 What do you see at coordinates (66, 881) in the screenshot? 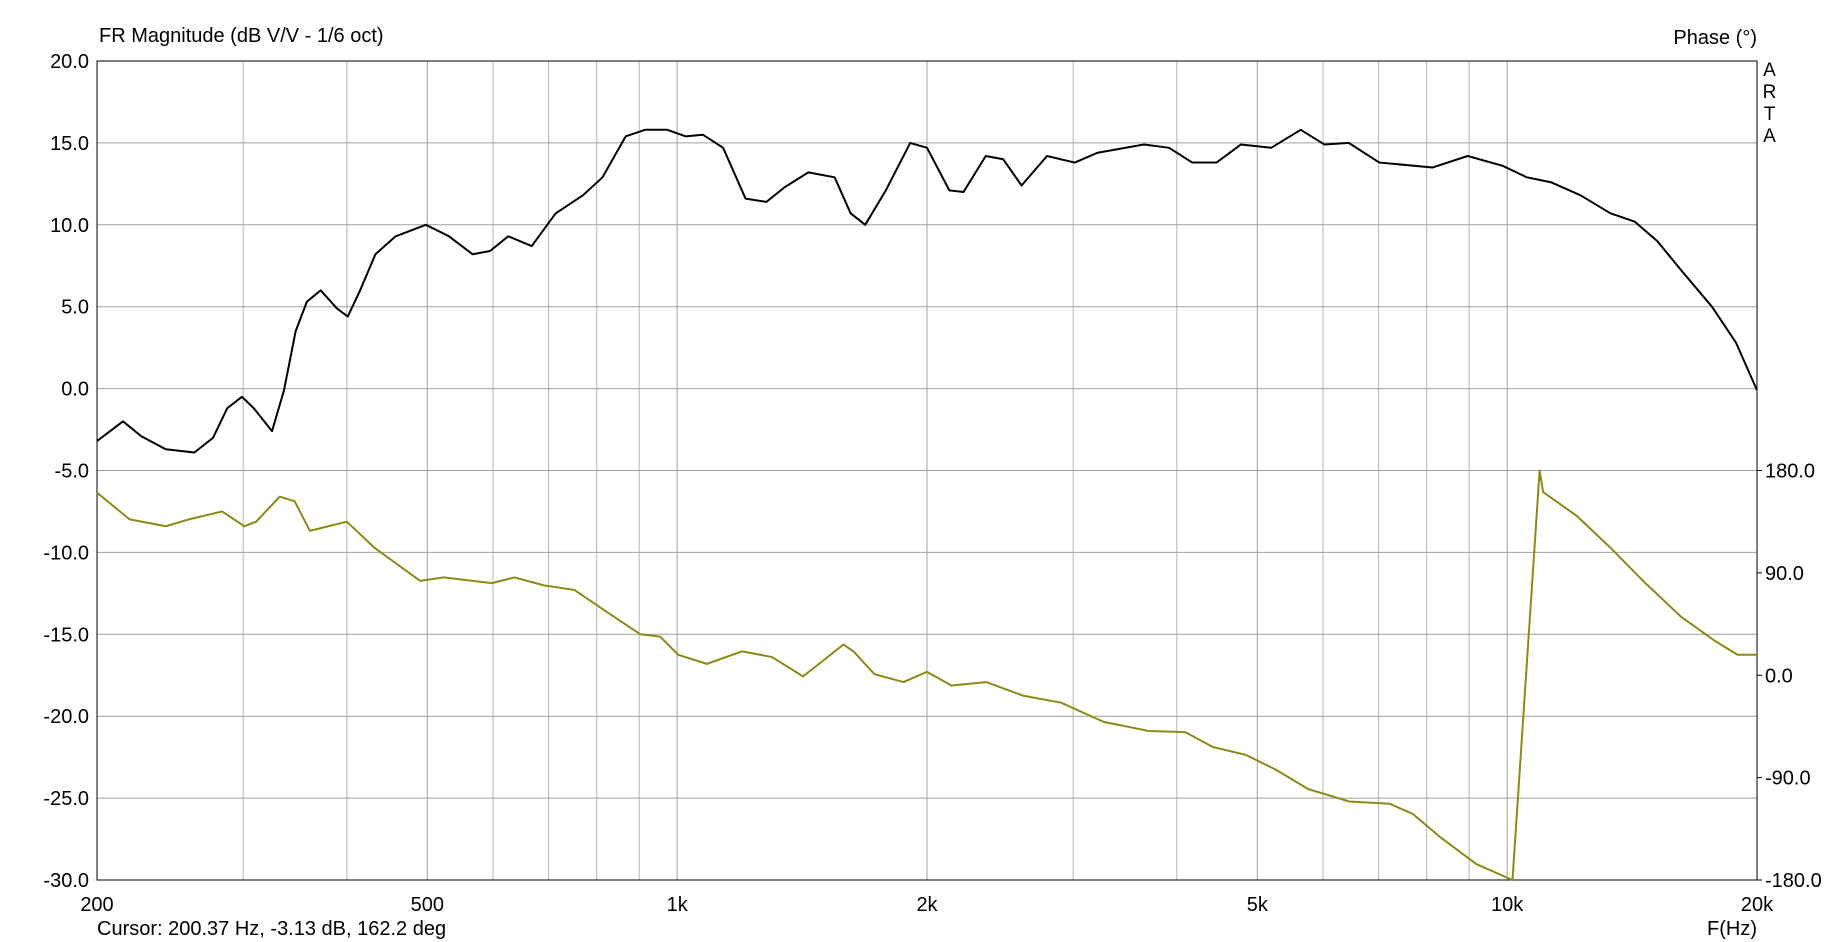
I see `y-tick-label: -30.0` at bounding box center [66, 881].